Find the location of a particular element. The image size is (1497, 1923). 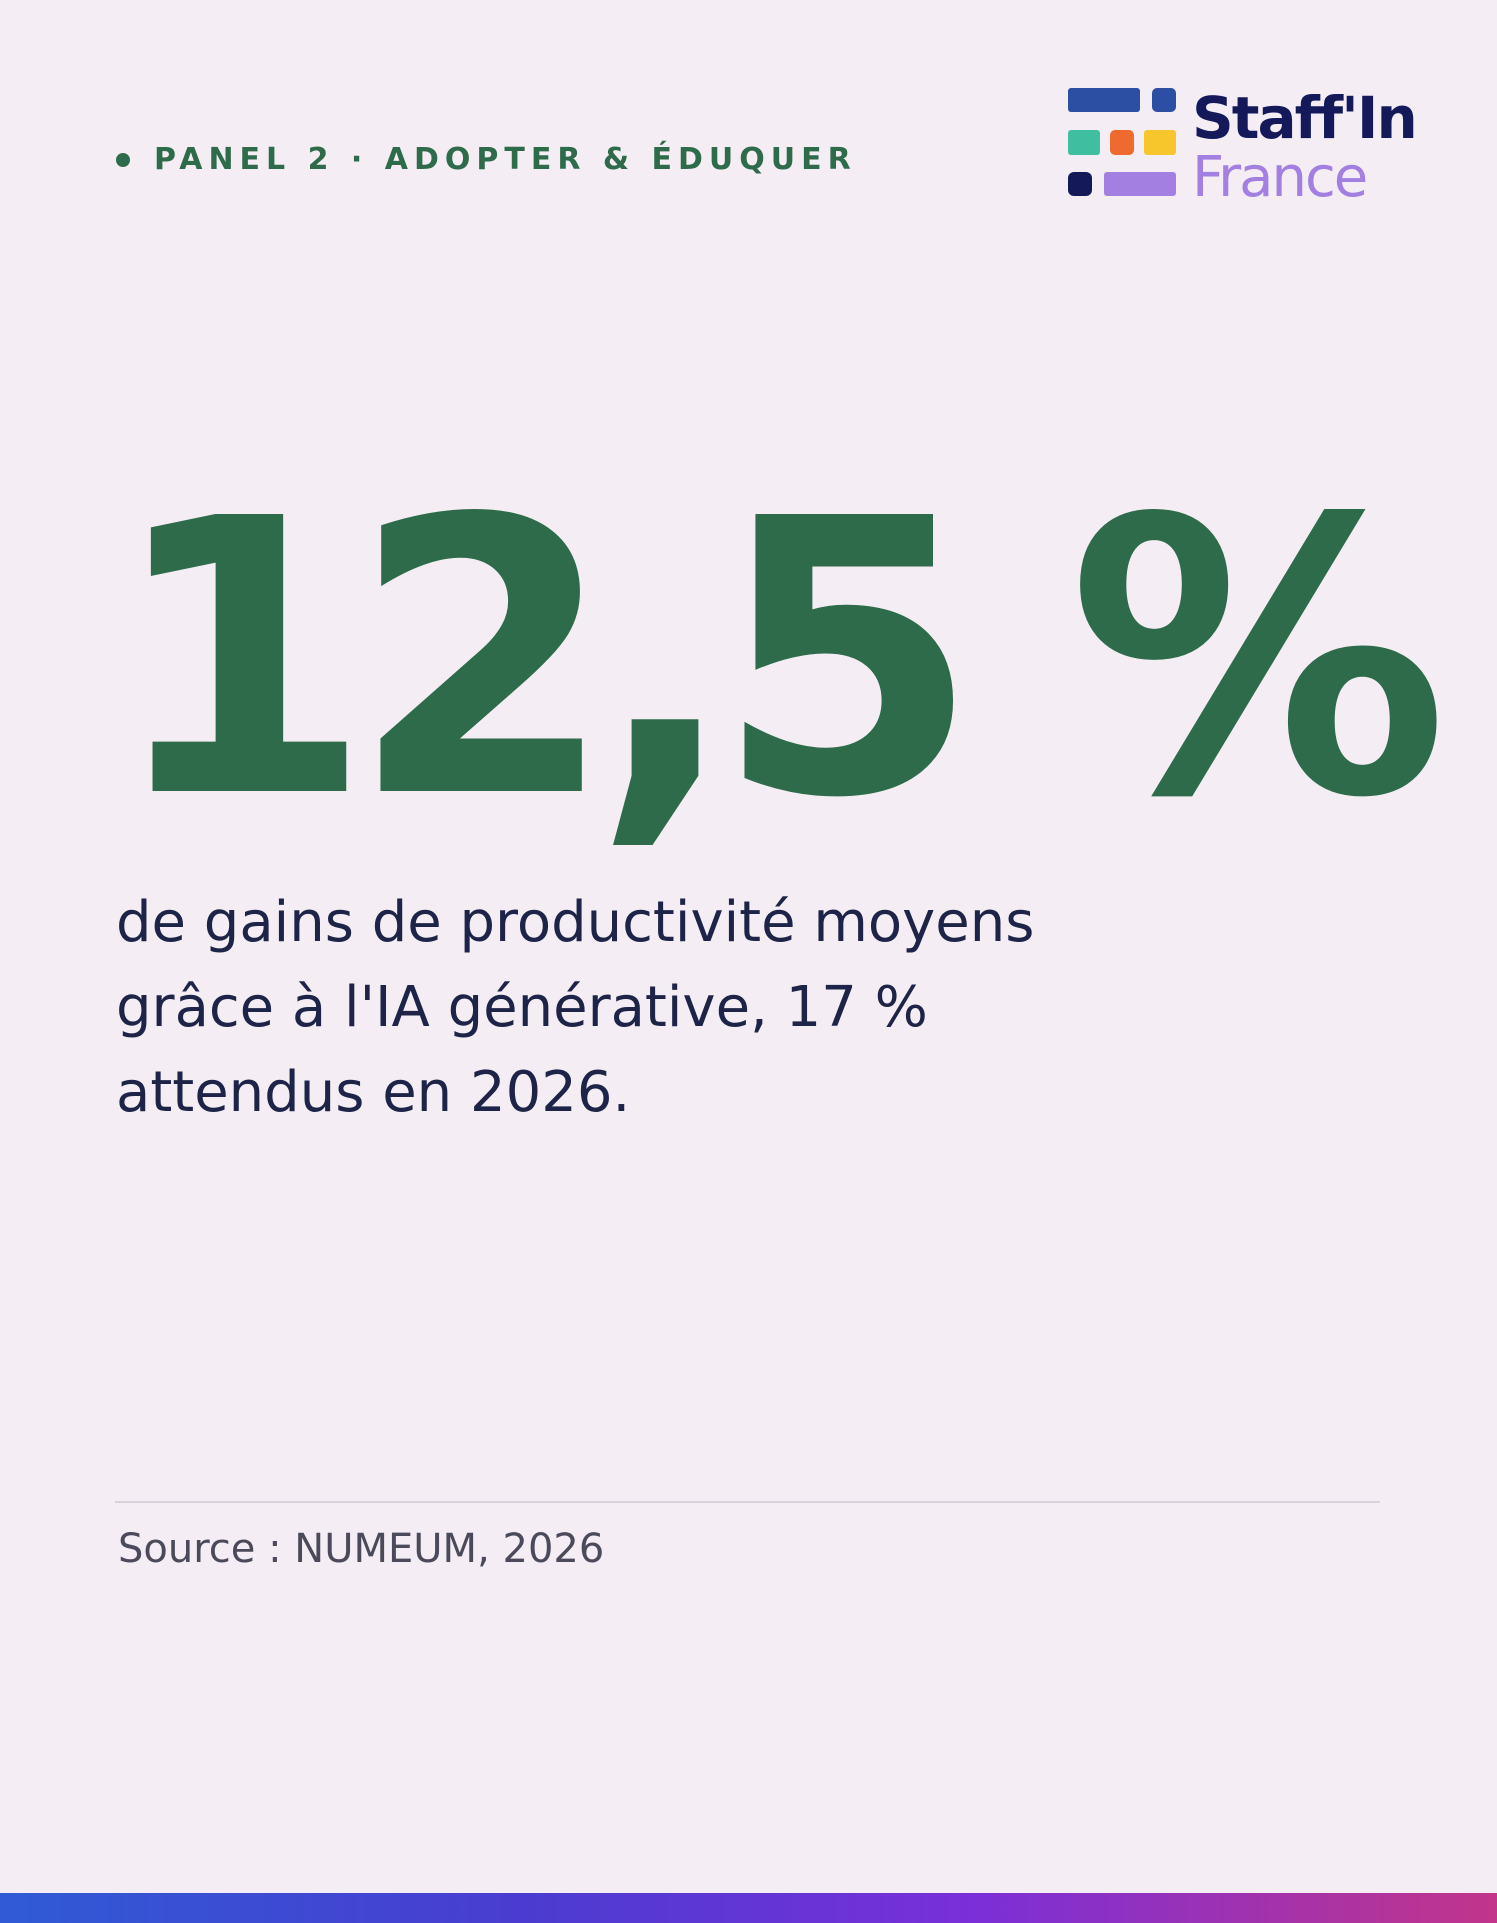

description-line: grâce à l'IA générative, 17 % is located at coordinates (522, 1007).